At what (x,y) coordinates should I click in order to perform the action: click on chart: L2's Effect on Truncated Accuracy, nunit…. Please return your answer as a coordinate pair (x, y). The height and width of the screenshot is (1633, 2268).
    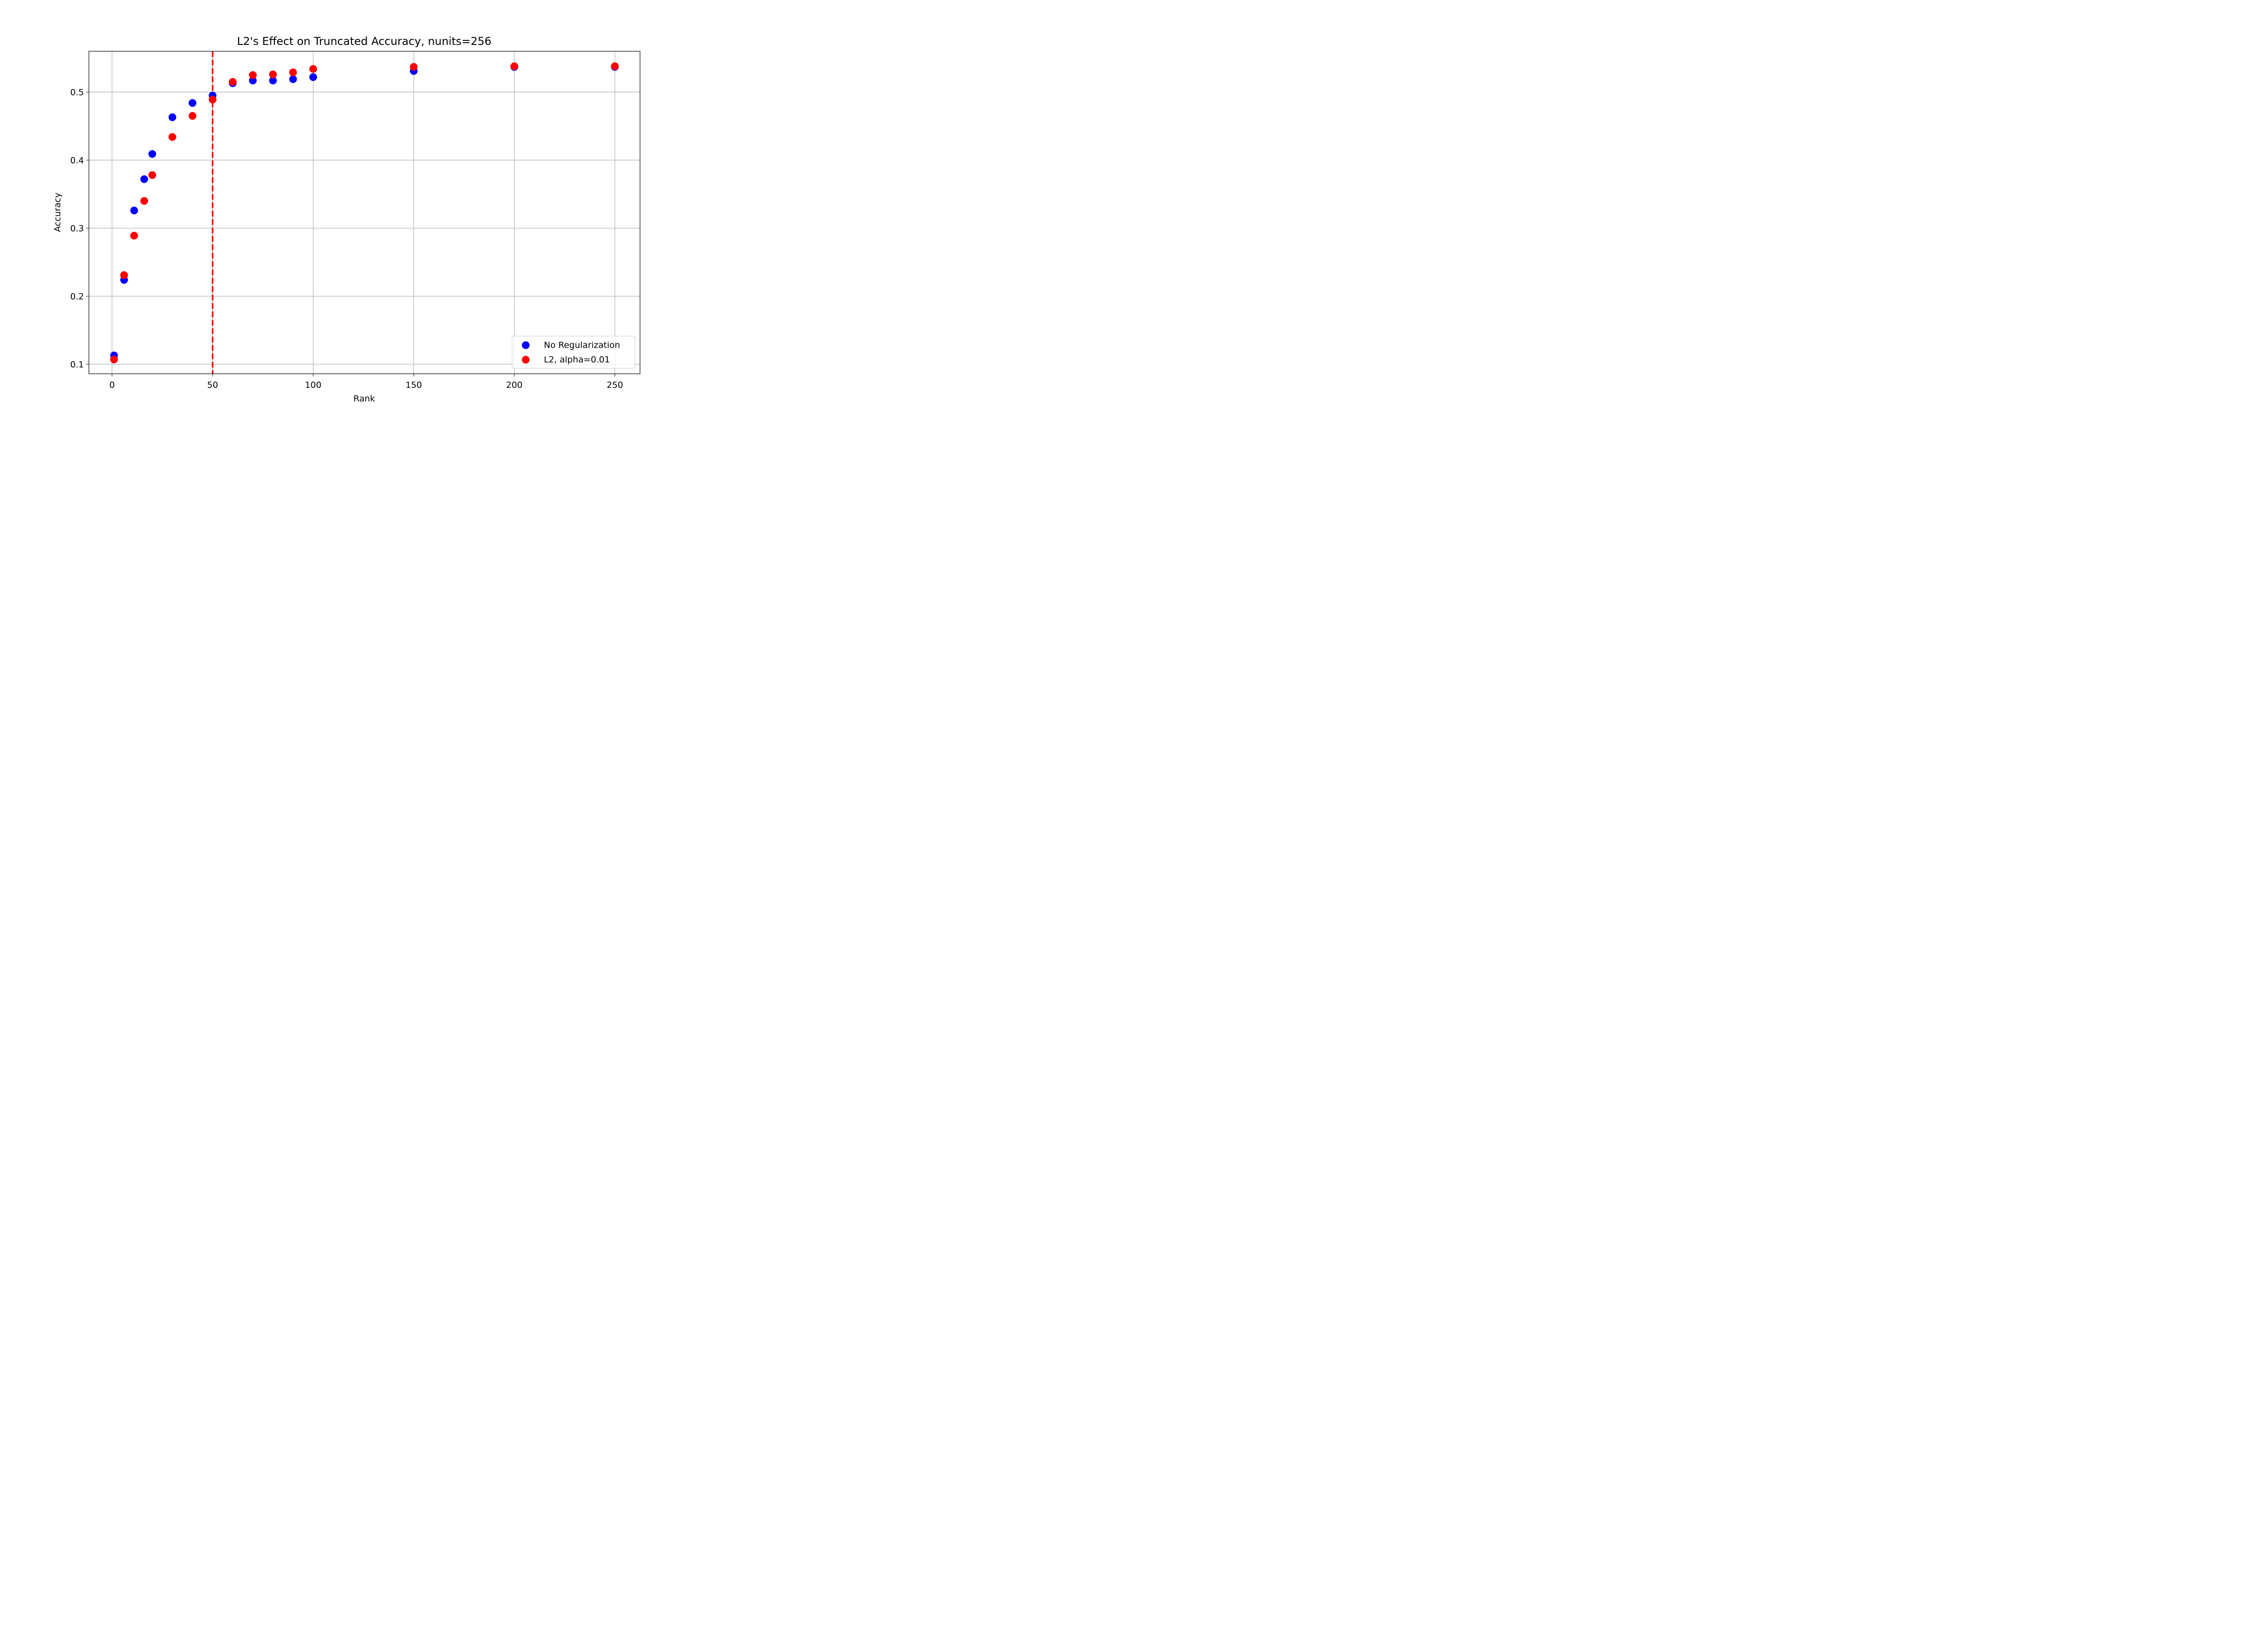
    Looking at the image, I should click on (352, 211).